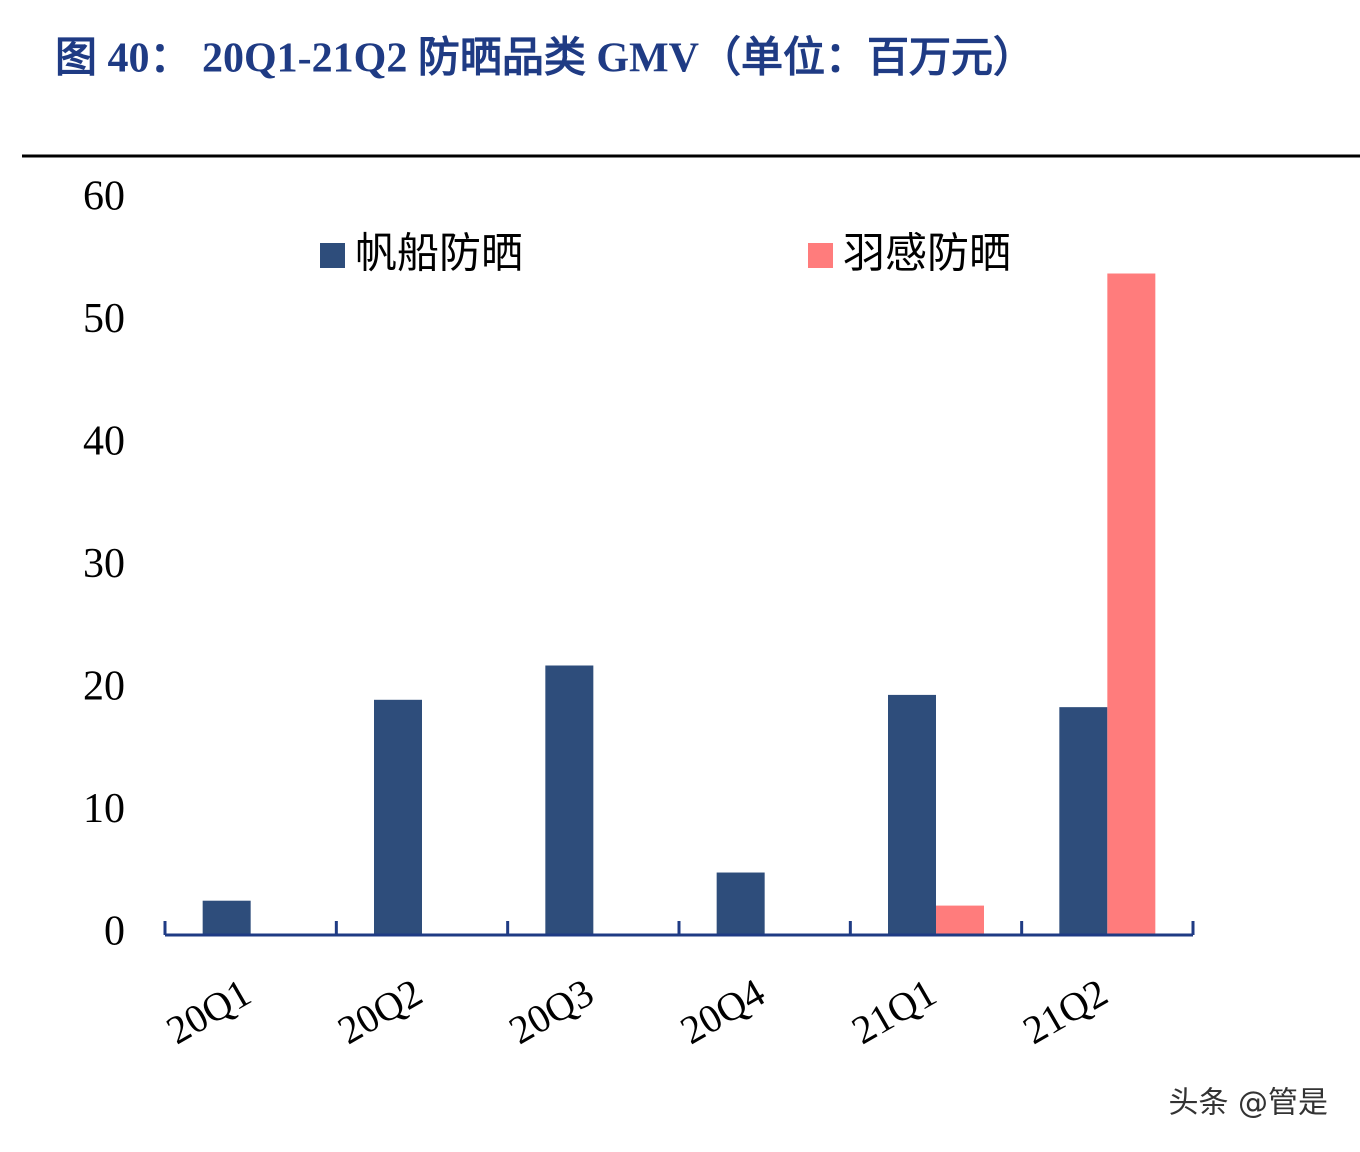  I want to click on y-tick-label: 30, so click(104, 564).